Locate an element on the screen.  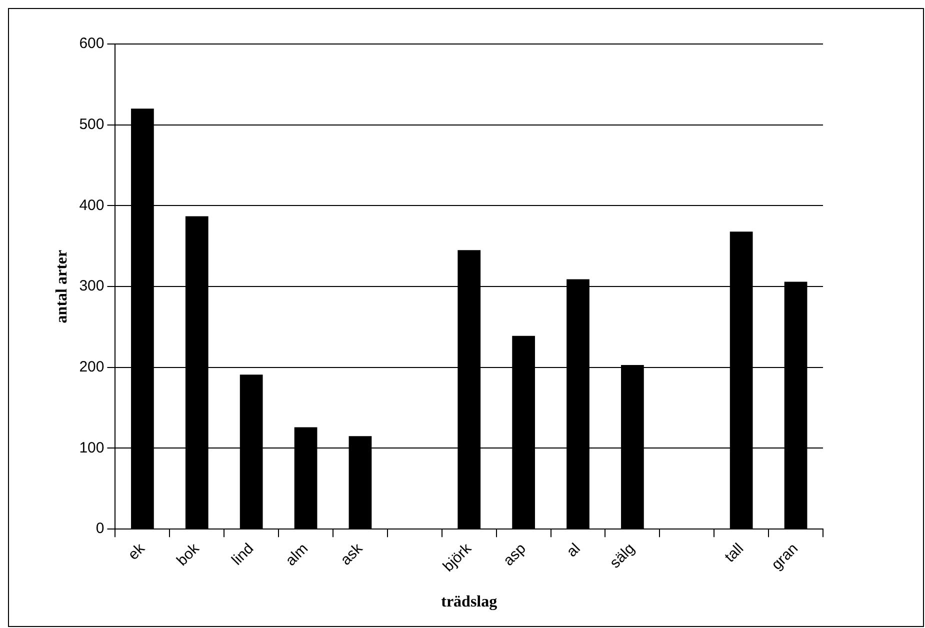
x-tick-label: lind is located at coordinates (243, 554).